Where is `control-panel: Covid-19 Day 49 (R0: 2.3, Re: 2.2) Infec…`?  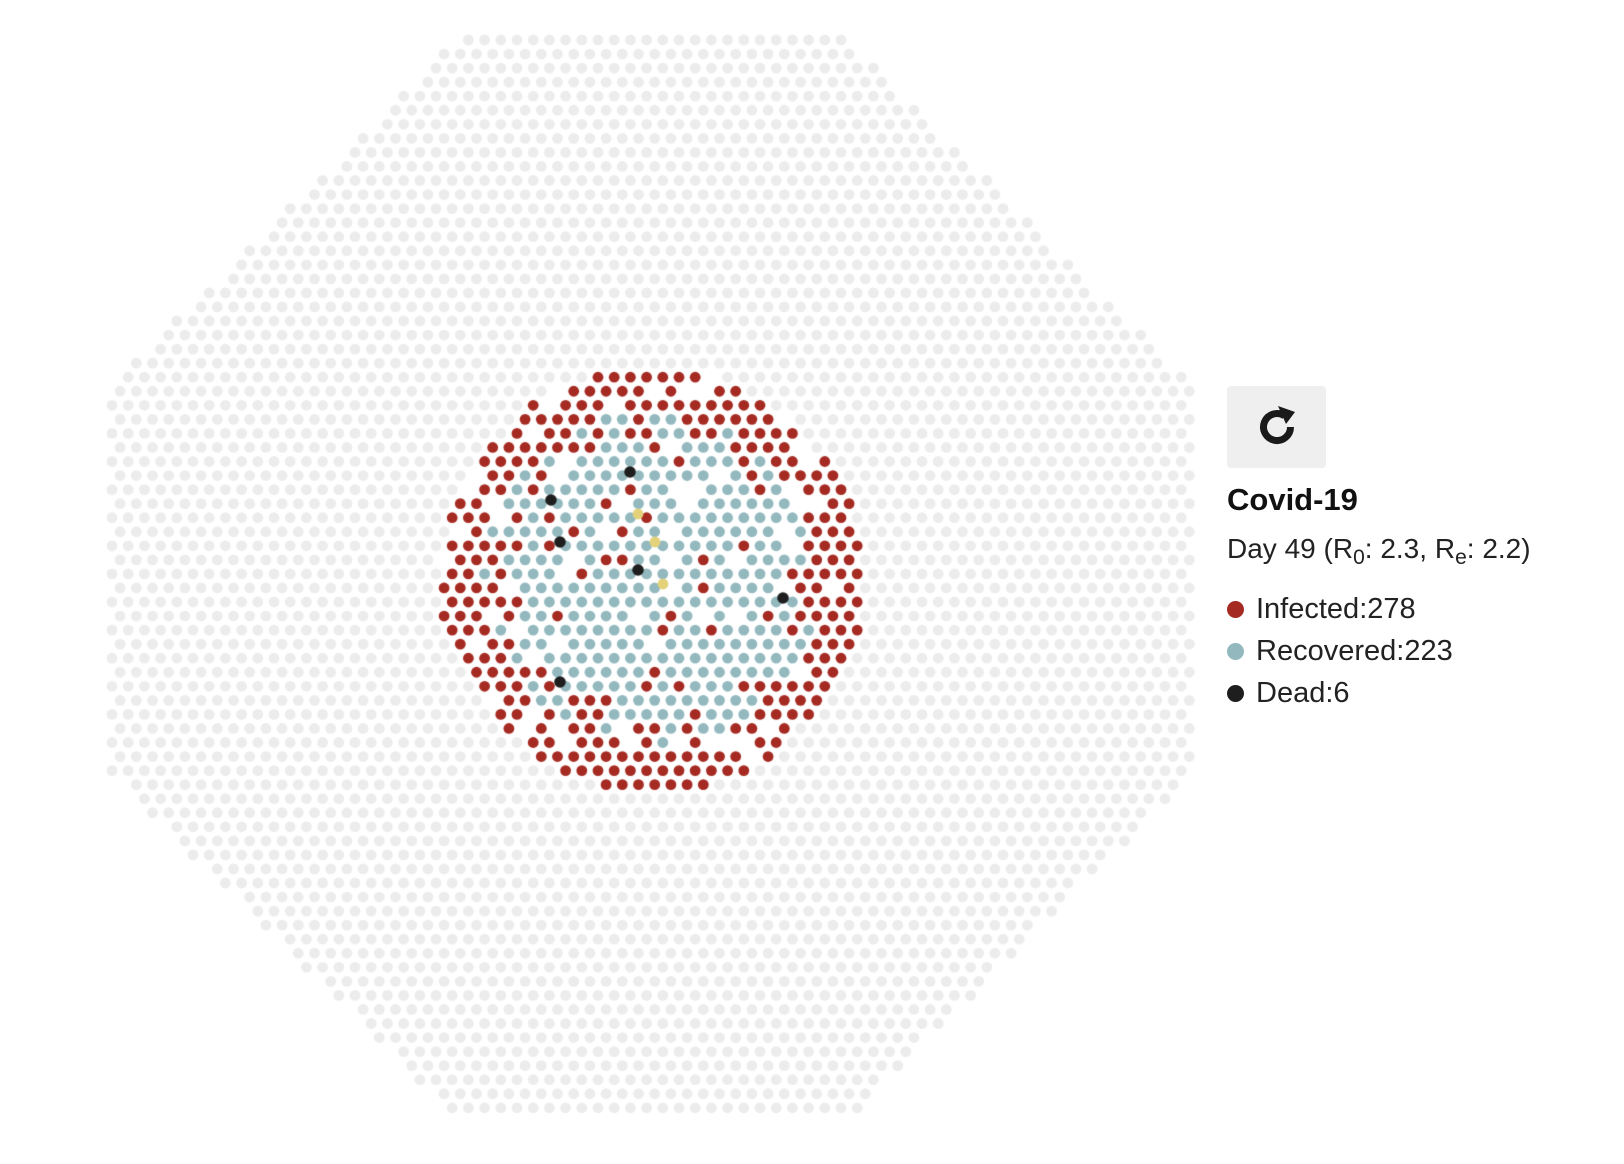 control-panel: Covid-19 Day 49 (R0: 2.3, Re: 2.2) Infec… is located at coordinates (1417, 550).